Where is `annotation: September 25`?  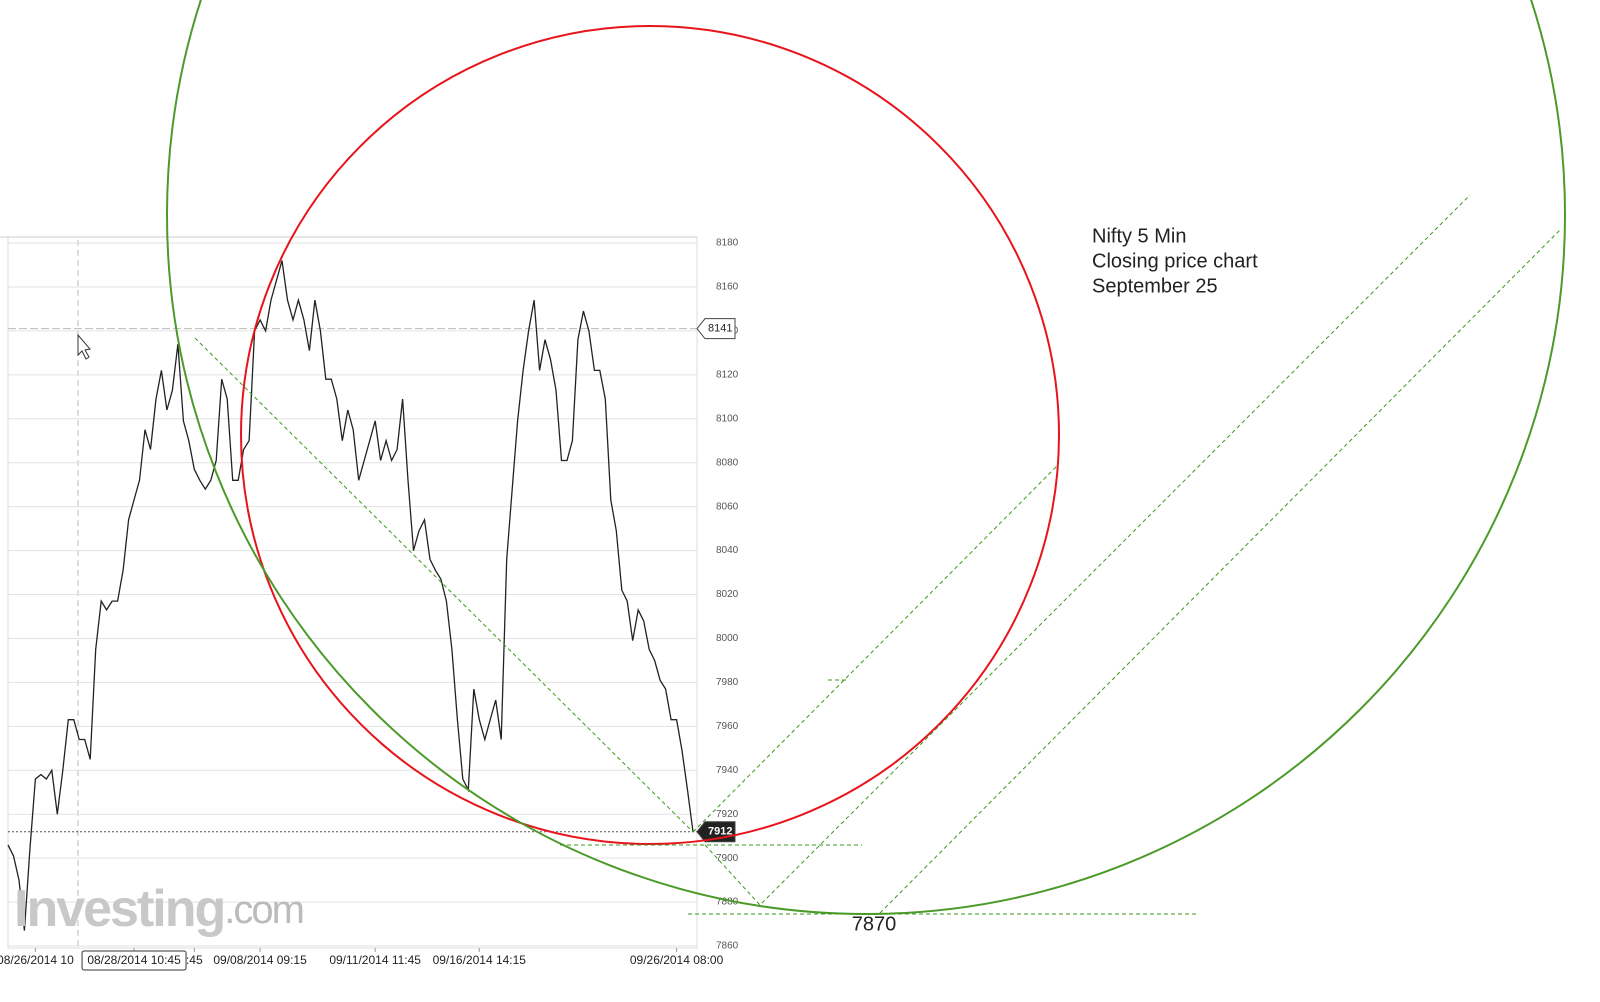 annotation: September 25 is located at coordinates (1155, 286).